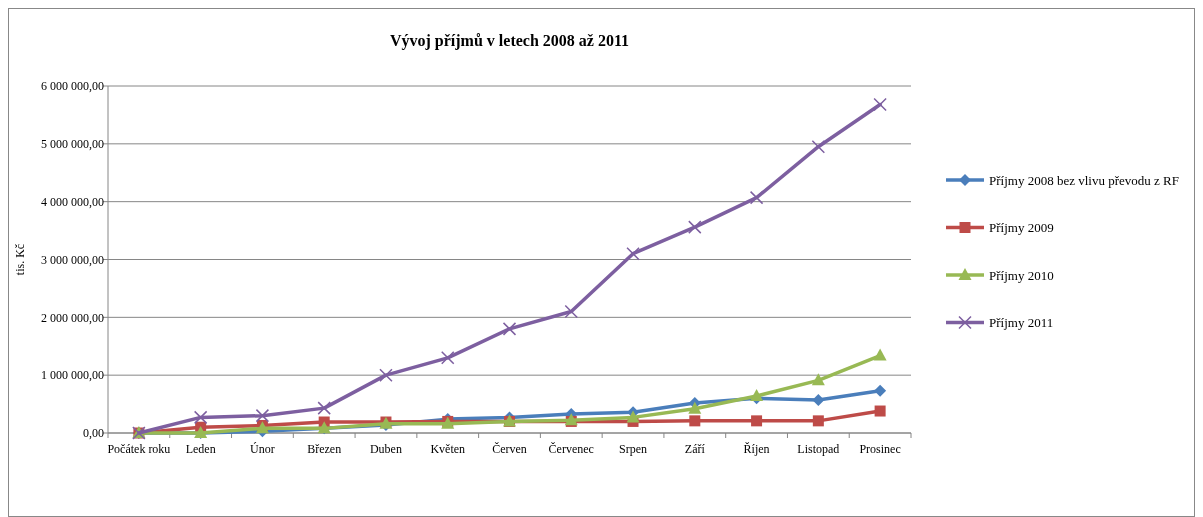  What do you see at coordinates (633, 449) in the screenshot?
I see `x-tick-label: Srpen` at bounding box center [633, 449].